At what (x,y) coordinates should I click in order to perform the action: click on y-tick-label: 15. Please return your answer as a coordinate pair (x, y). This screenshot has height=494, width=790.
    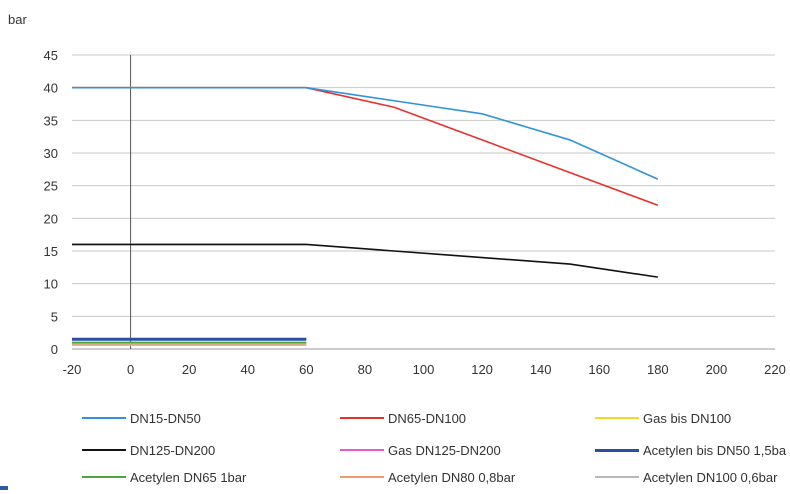
    Looking at the image, I should click on (51, 251).